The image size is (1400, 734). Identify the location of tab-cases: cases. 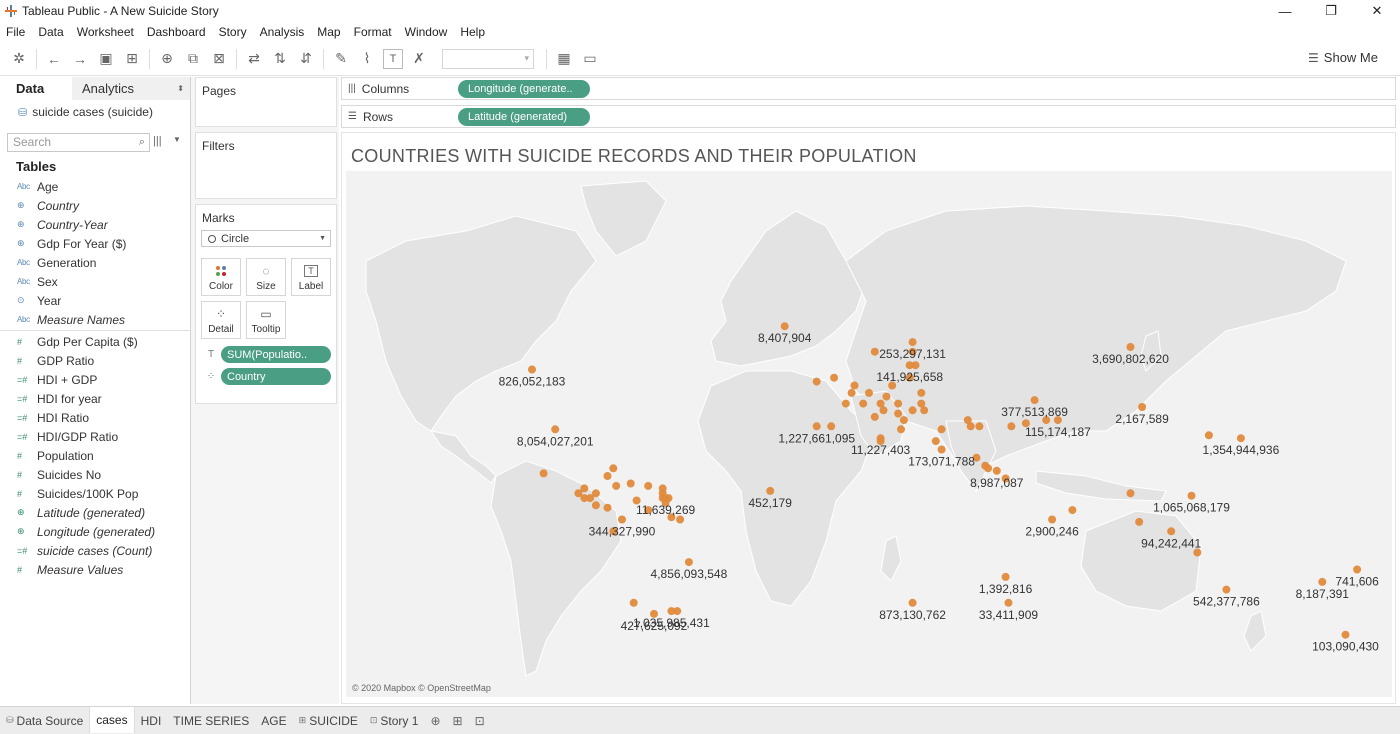
(112, 719).